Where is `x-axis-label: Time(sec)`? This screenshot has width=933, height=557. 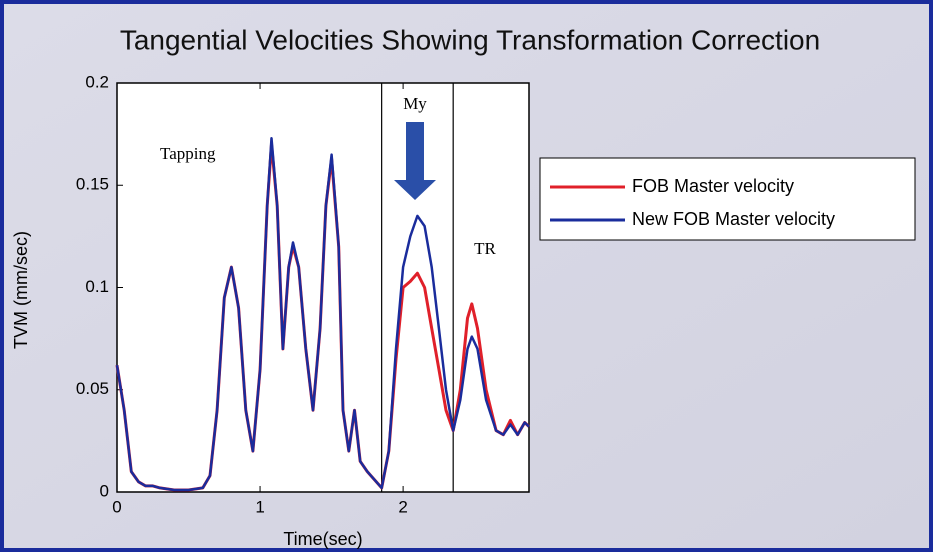 x-axis-label: Time(sec) is located at coordinates (322, 539).